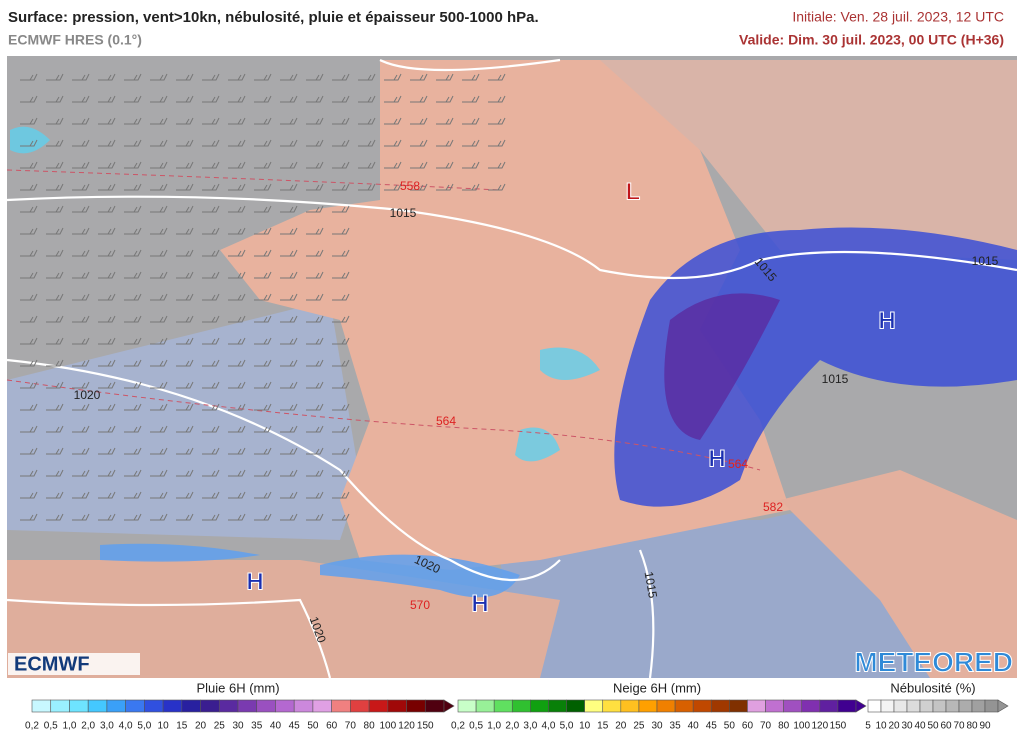 The image size is (1024, 736). What do you see at coordinates (276, 726) in the screenshot?
I see `legend-label: 40` at bounding box center [276, 726].